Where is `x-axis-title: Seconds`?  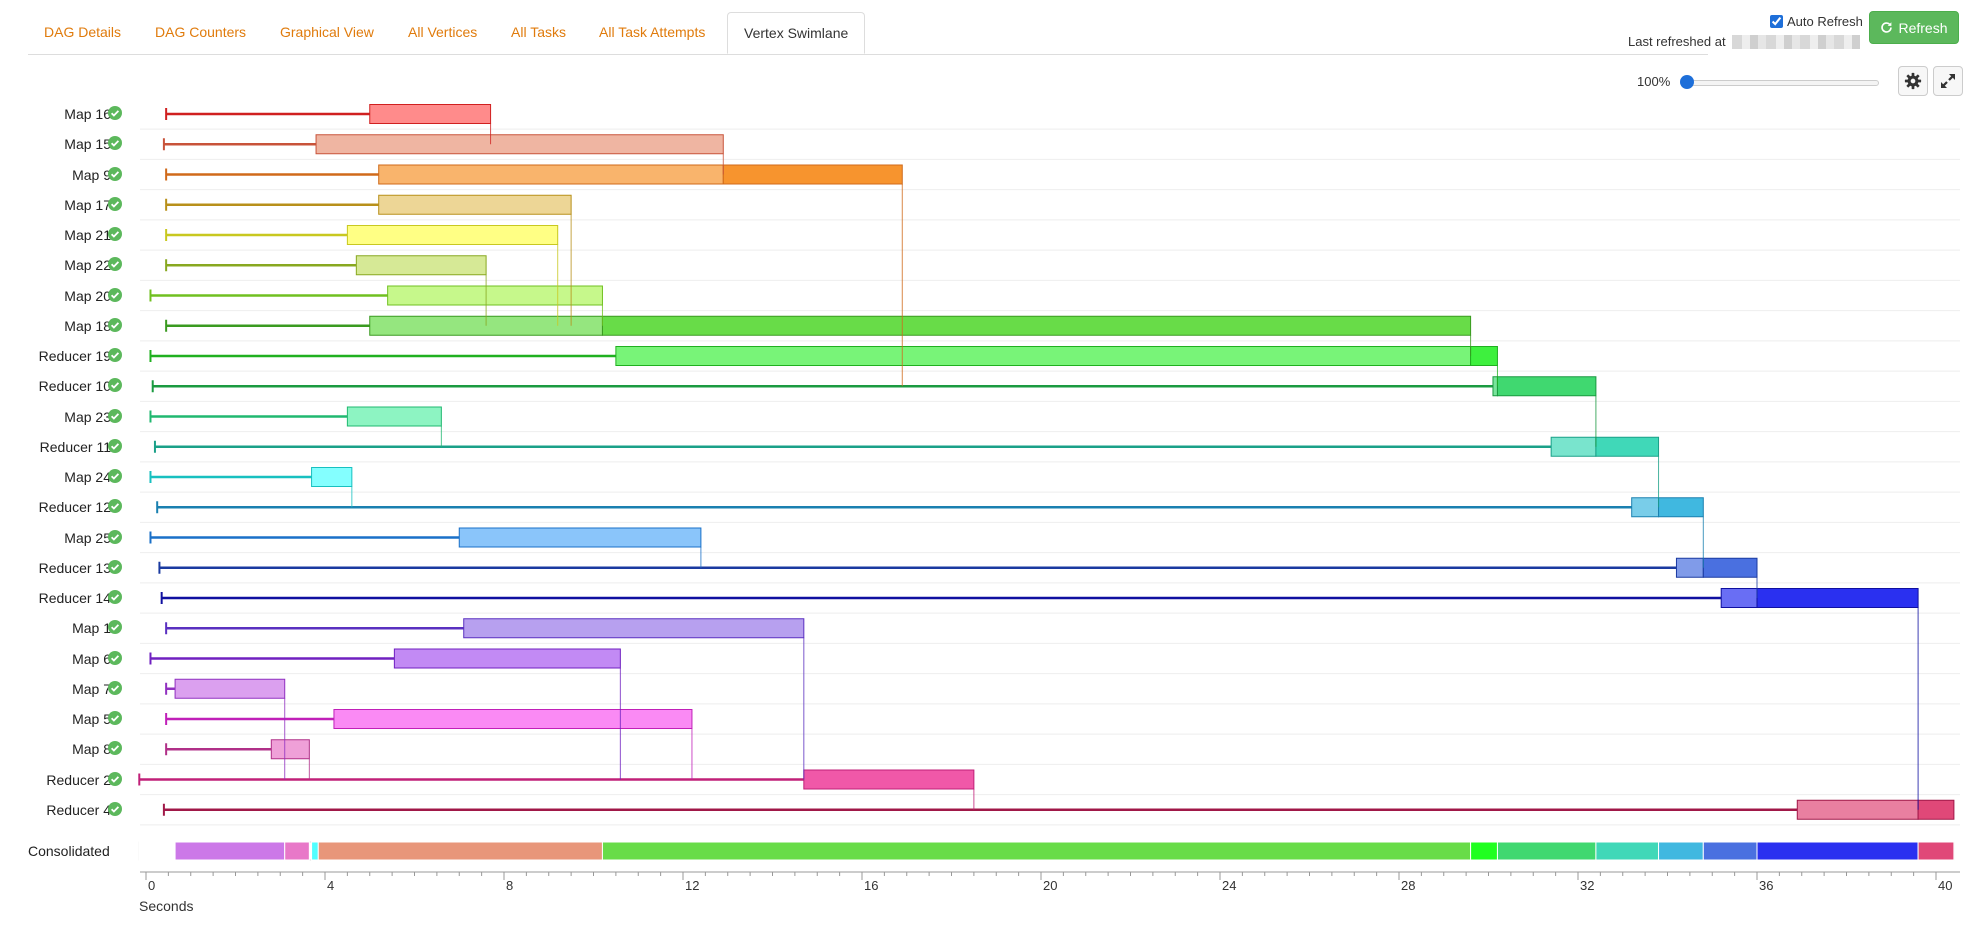
x-axis-title: Seconds is located at coordinates (166, 906).